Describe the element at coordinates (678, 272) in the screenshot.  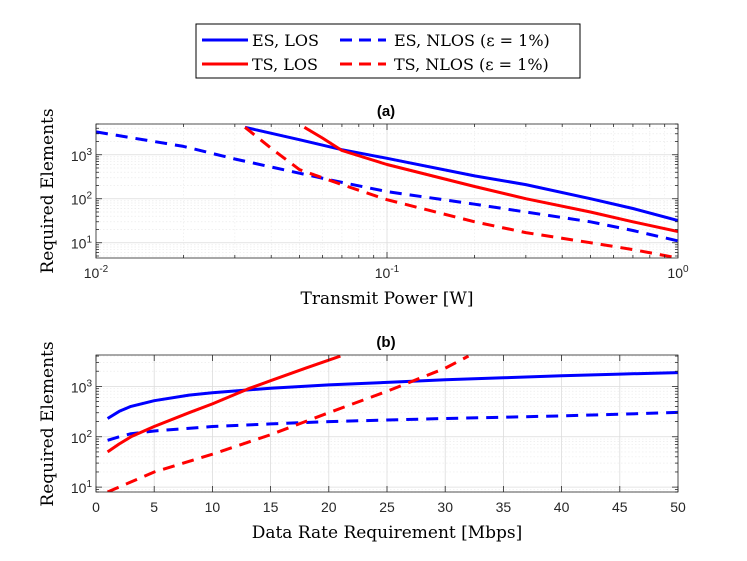
I see `chart-a-tick-label: 10⁰` at that location.